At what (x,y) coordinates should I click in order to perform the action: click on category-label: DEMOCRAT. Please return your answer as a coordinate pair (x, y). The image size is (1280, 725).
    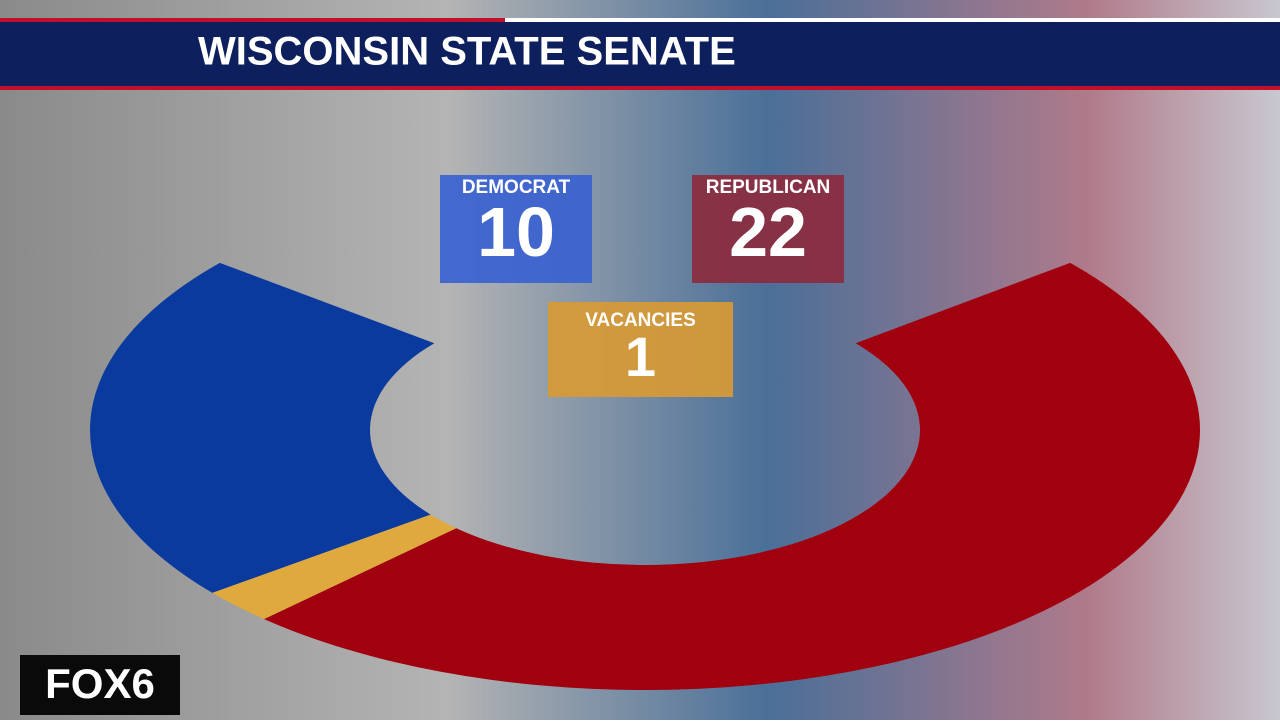
    Looking at the image, I should click on (516, 187).